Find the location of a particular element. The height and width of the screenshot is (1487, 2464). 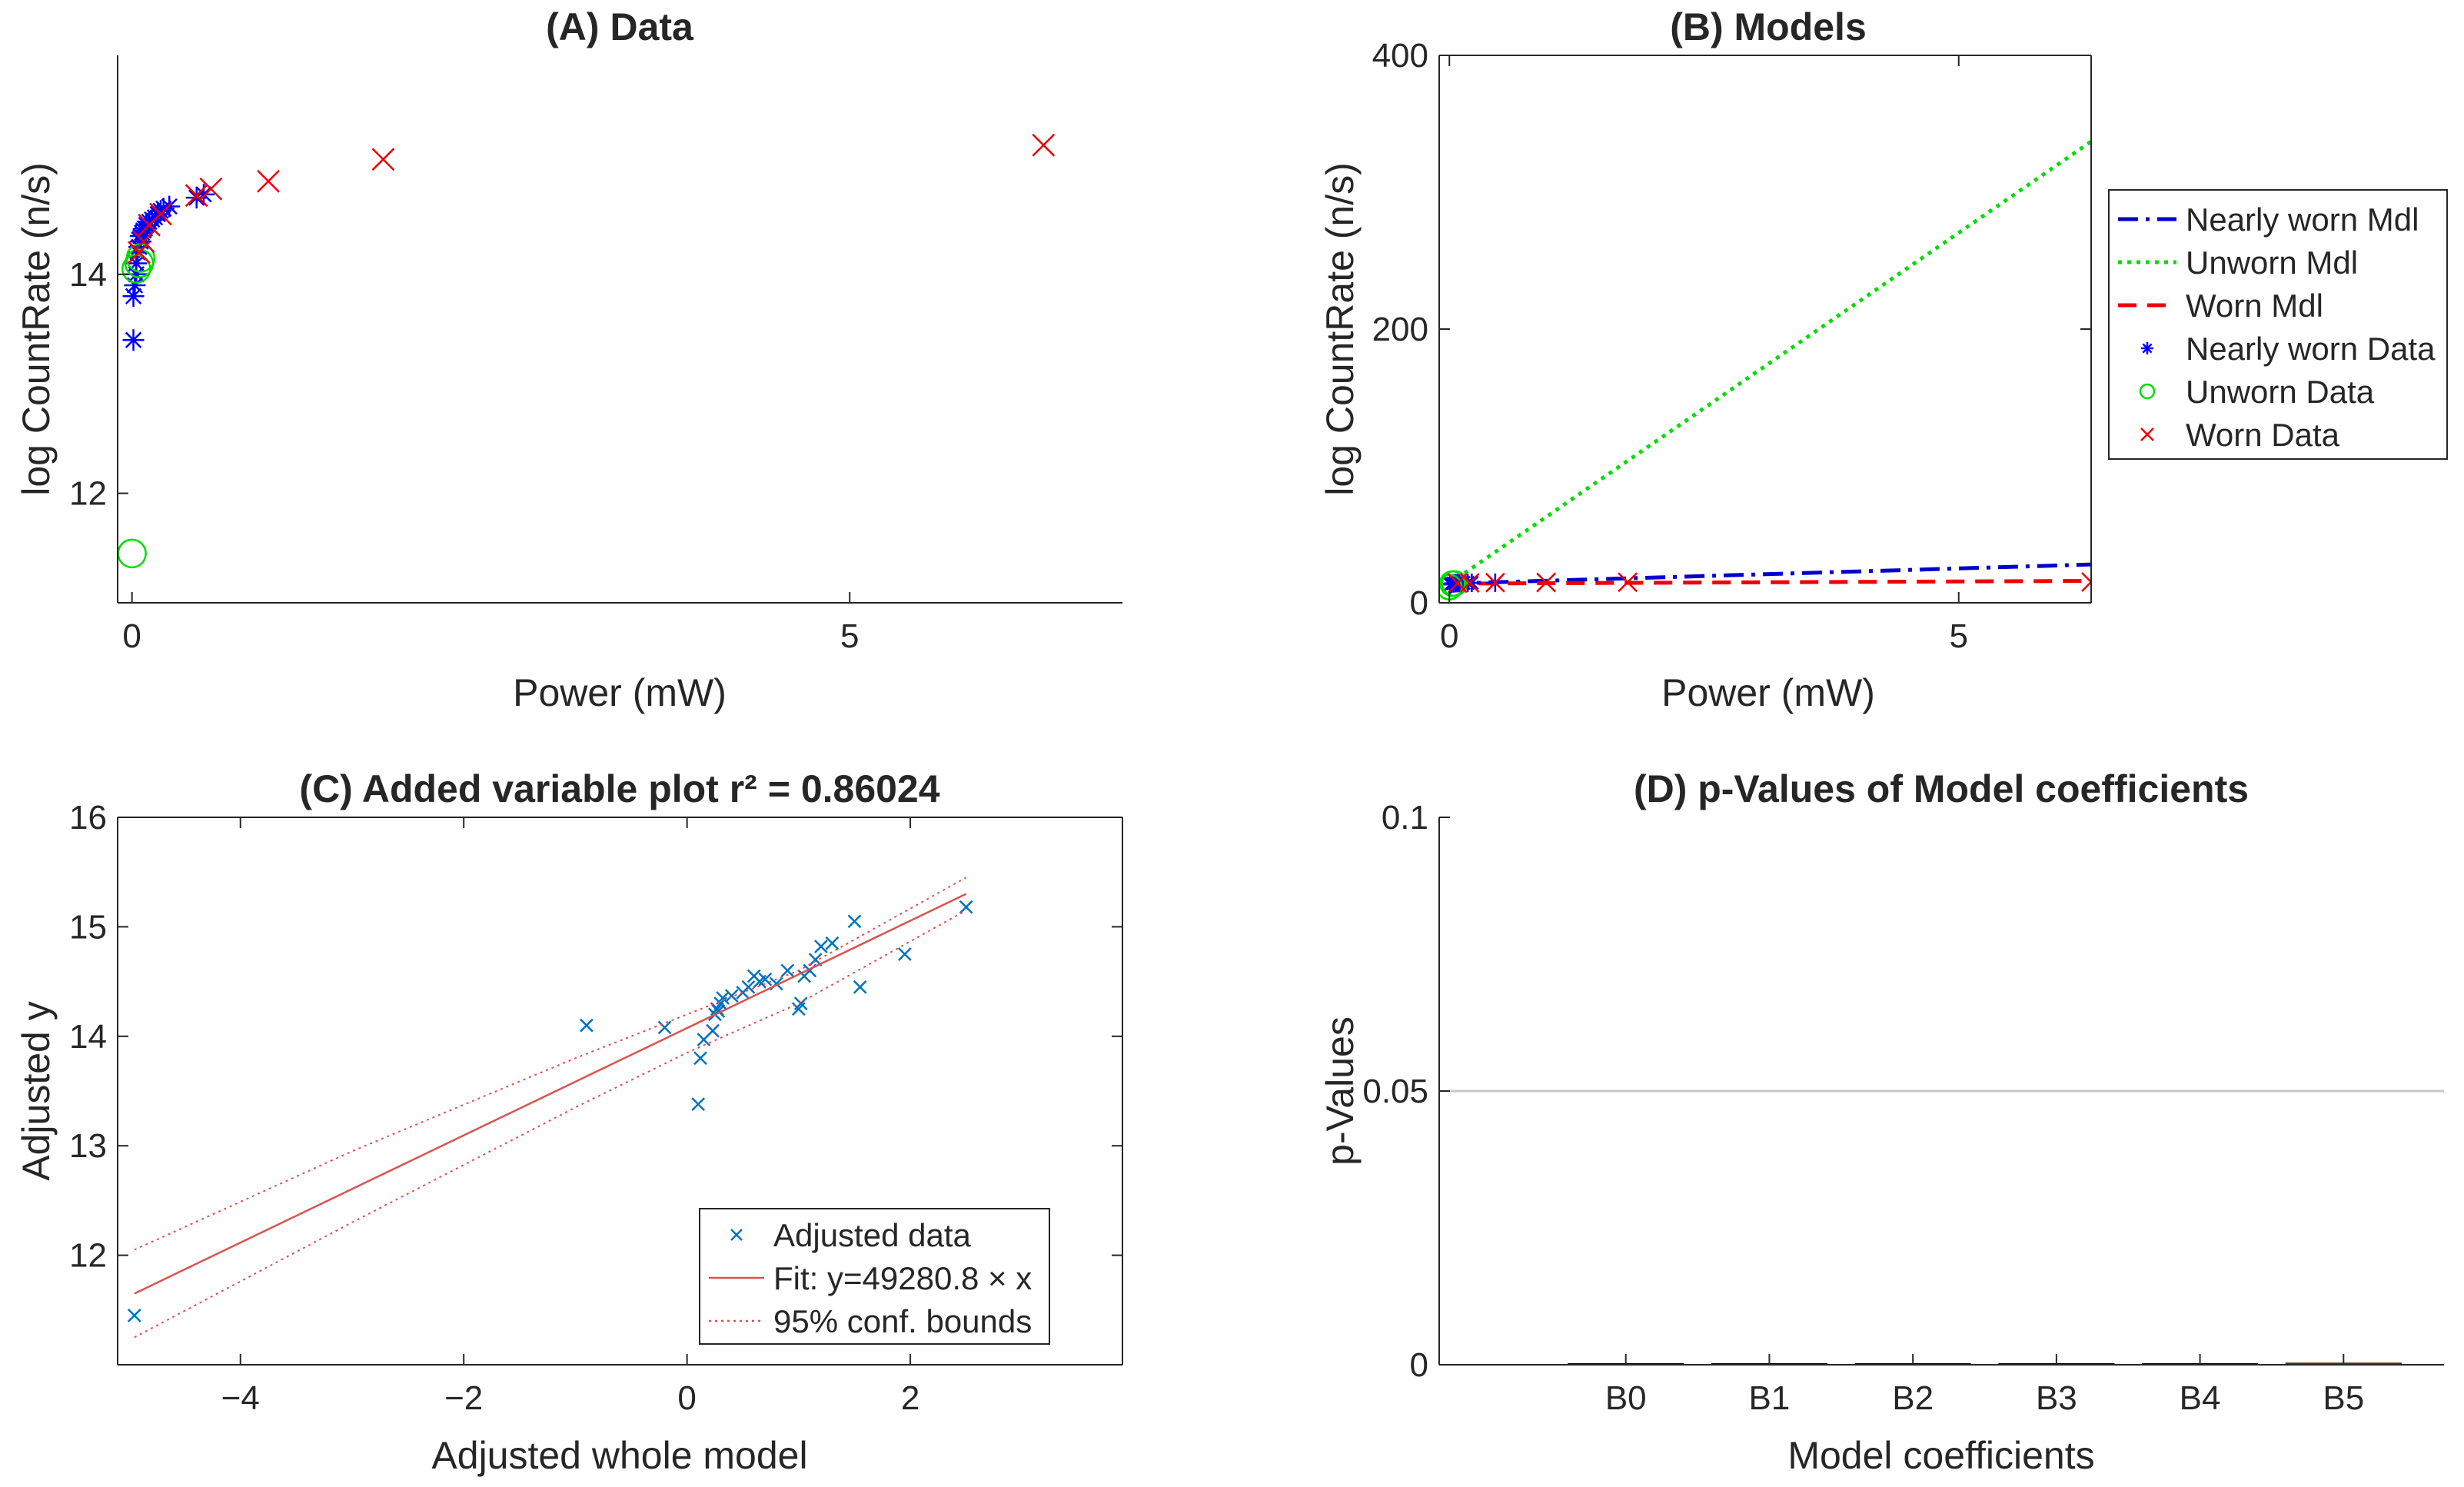

panel-c-x-label: Adjusted whole model is located at coordinates (619, 1456).